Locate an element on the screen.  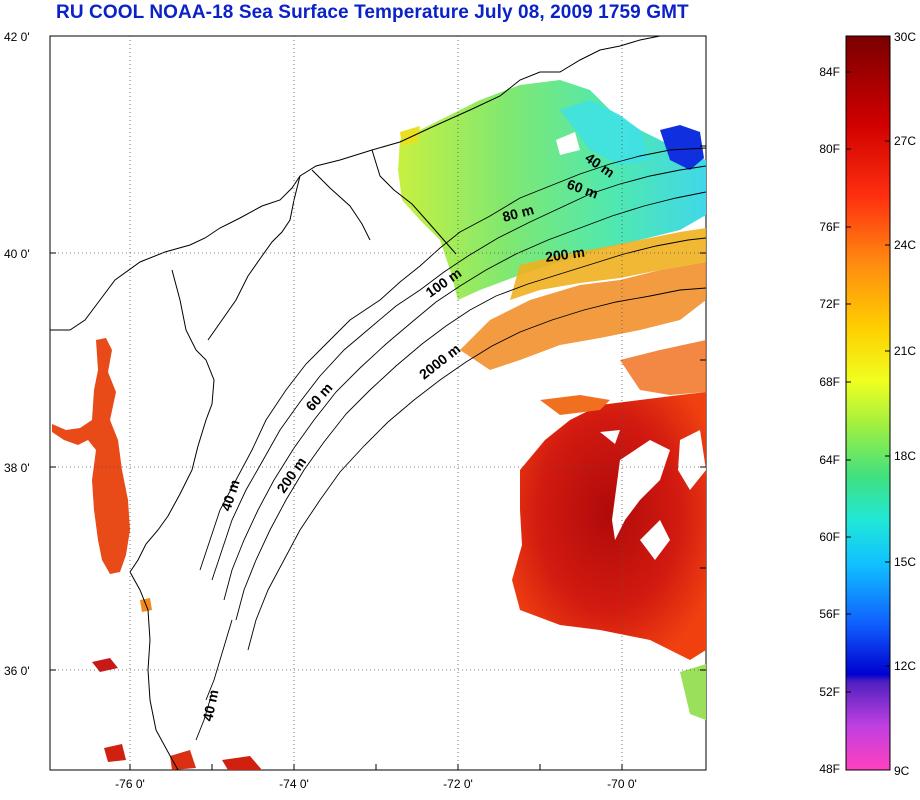
color-bar-scale is located at coordinates (868, 403).